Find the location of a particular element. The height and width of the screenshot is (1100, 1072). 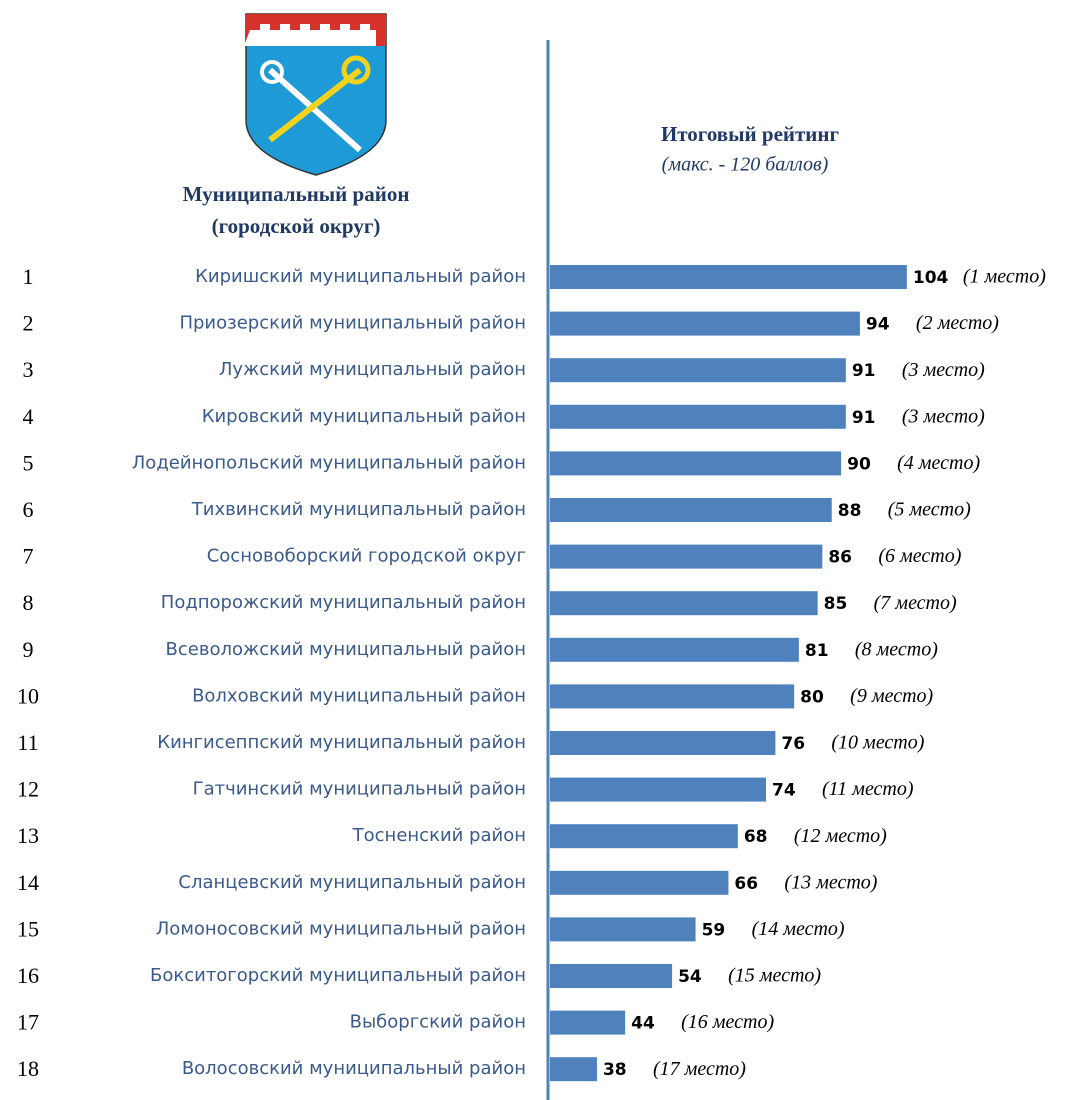

rank-label: 6 is located at coordinates (28, 509).